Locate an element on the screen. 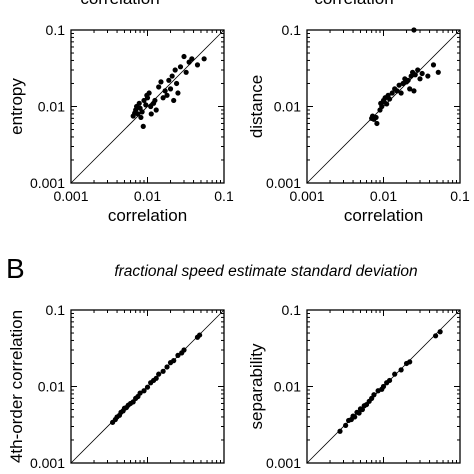  panel-b-letter: B is located at coordinates (15, 268).